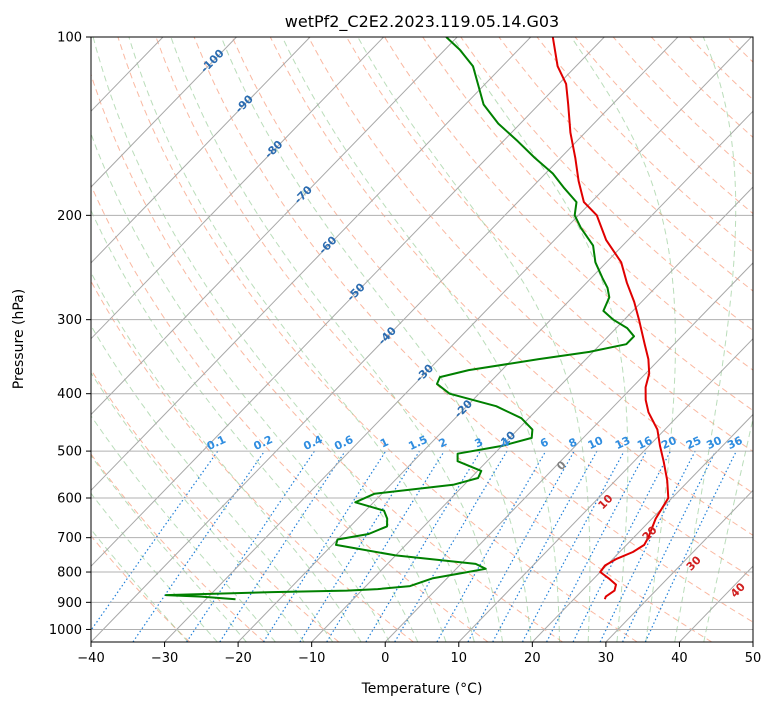  What do you see at coordinates (69, 394) in the screenshot?
I see `y-tick-label: 400` at bounding box center [69, 394].